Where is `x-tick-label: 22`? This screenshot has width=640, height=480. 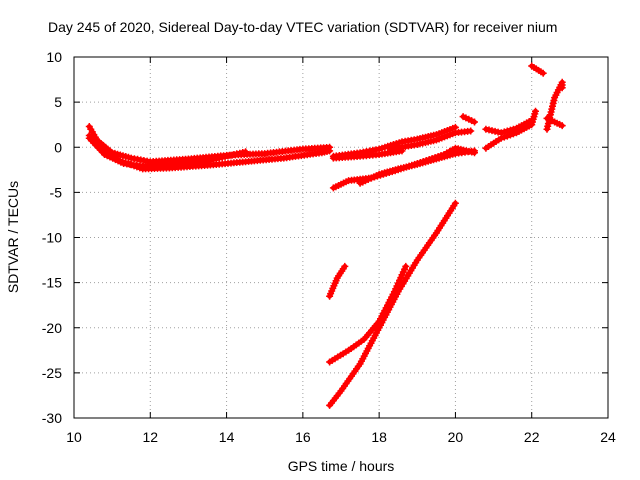 x-tick-label: 22 is located at coordinates (532, 437).